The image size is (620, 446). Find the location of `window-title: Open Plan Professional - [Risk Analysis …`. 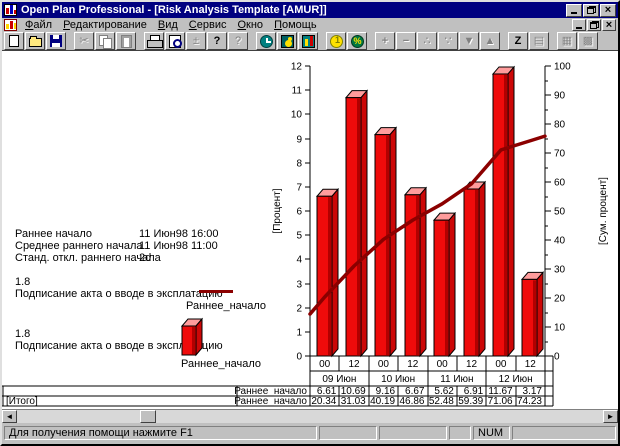

window-title: Open Plan Professional - [Risk Analysis … is located at coordinates (174, 10).